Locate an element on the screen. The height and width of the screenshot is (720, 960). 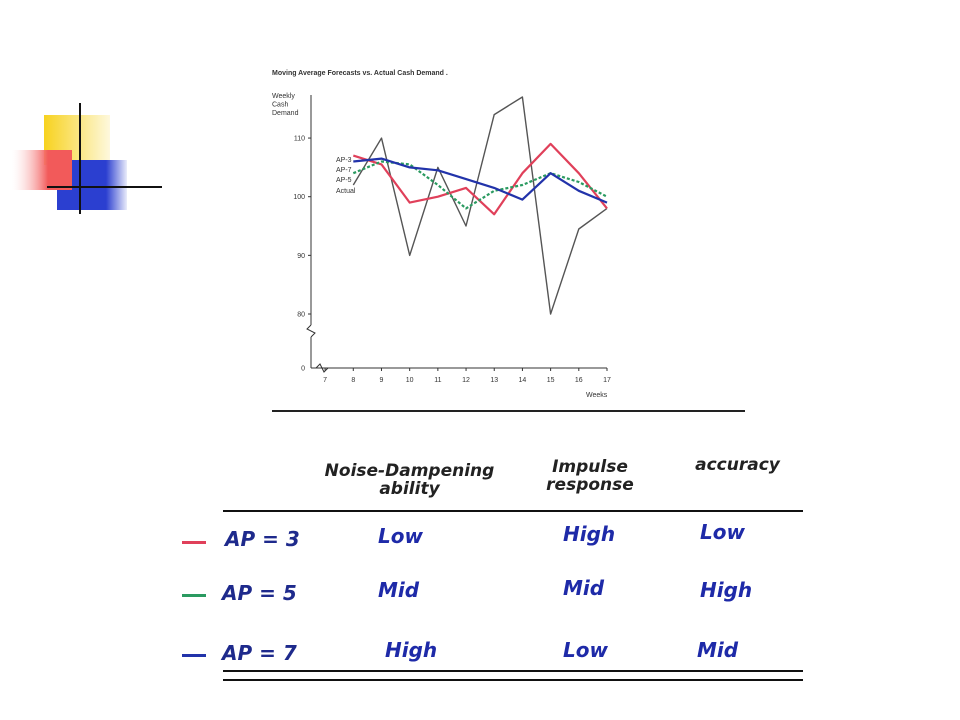
header-impulse-response: Impulse response is located at coordinates (590, 476).